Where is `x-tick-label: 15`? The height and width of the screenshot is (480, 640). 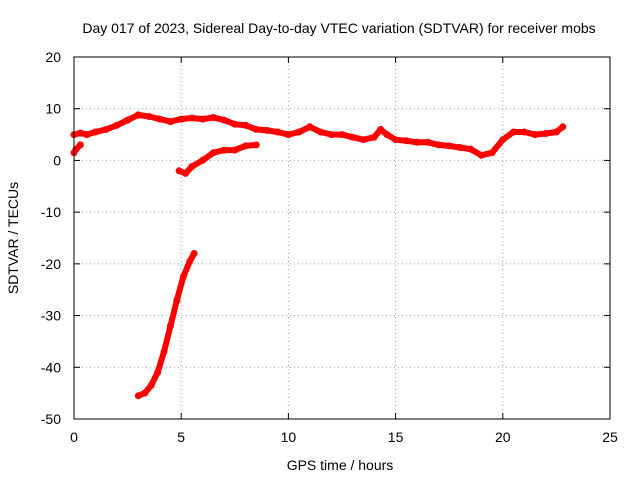
x-tick-label: 15 is located at coordinates (396, 437).